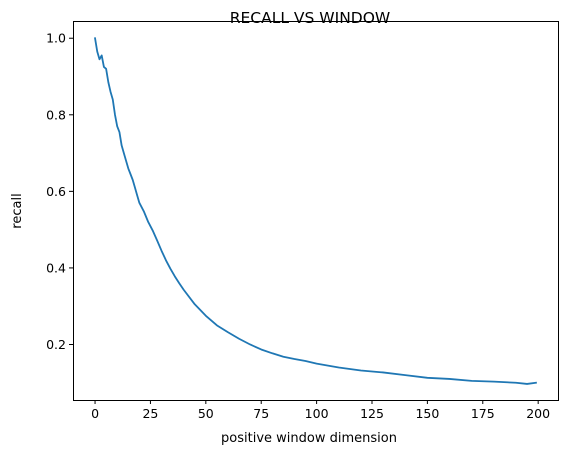  I want to click on y-axis-ticks: 0.2 0.4 0.6 0.8 1.0, so click(59, 191).